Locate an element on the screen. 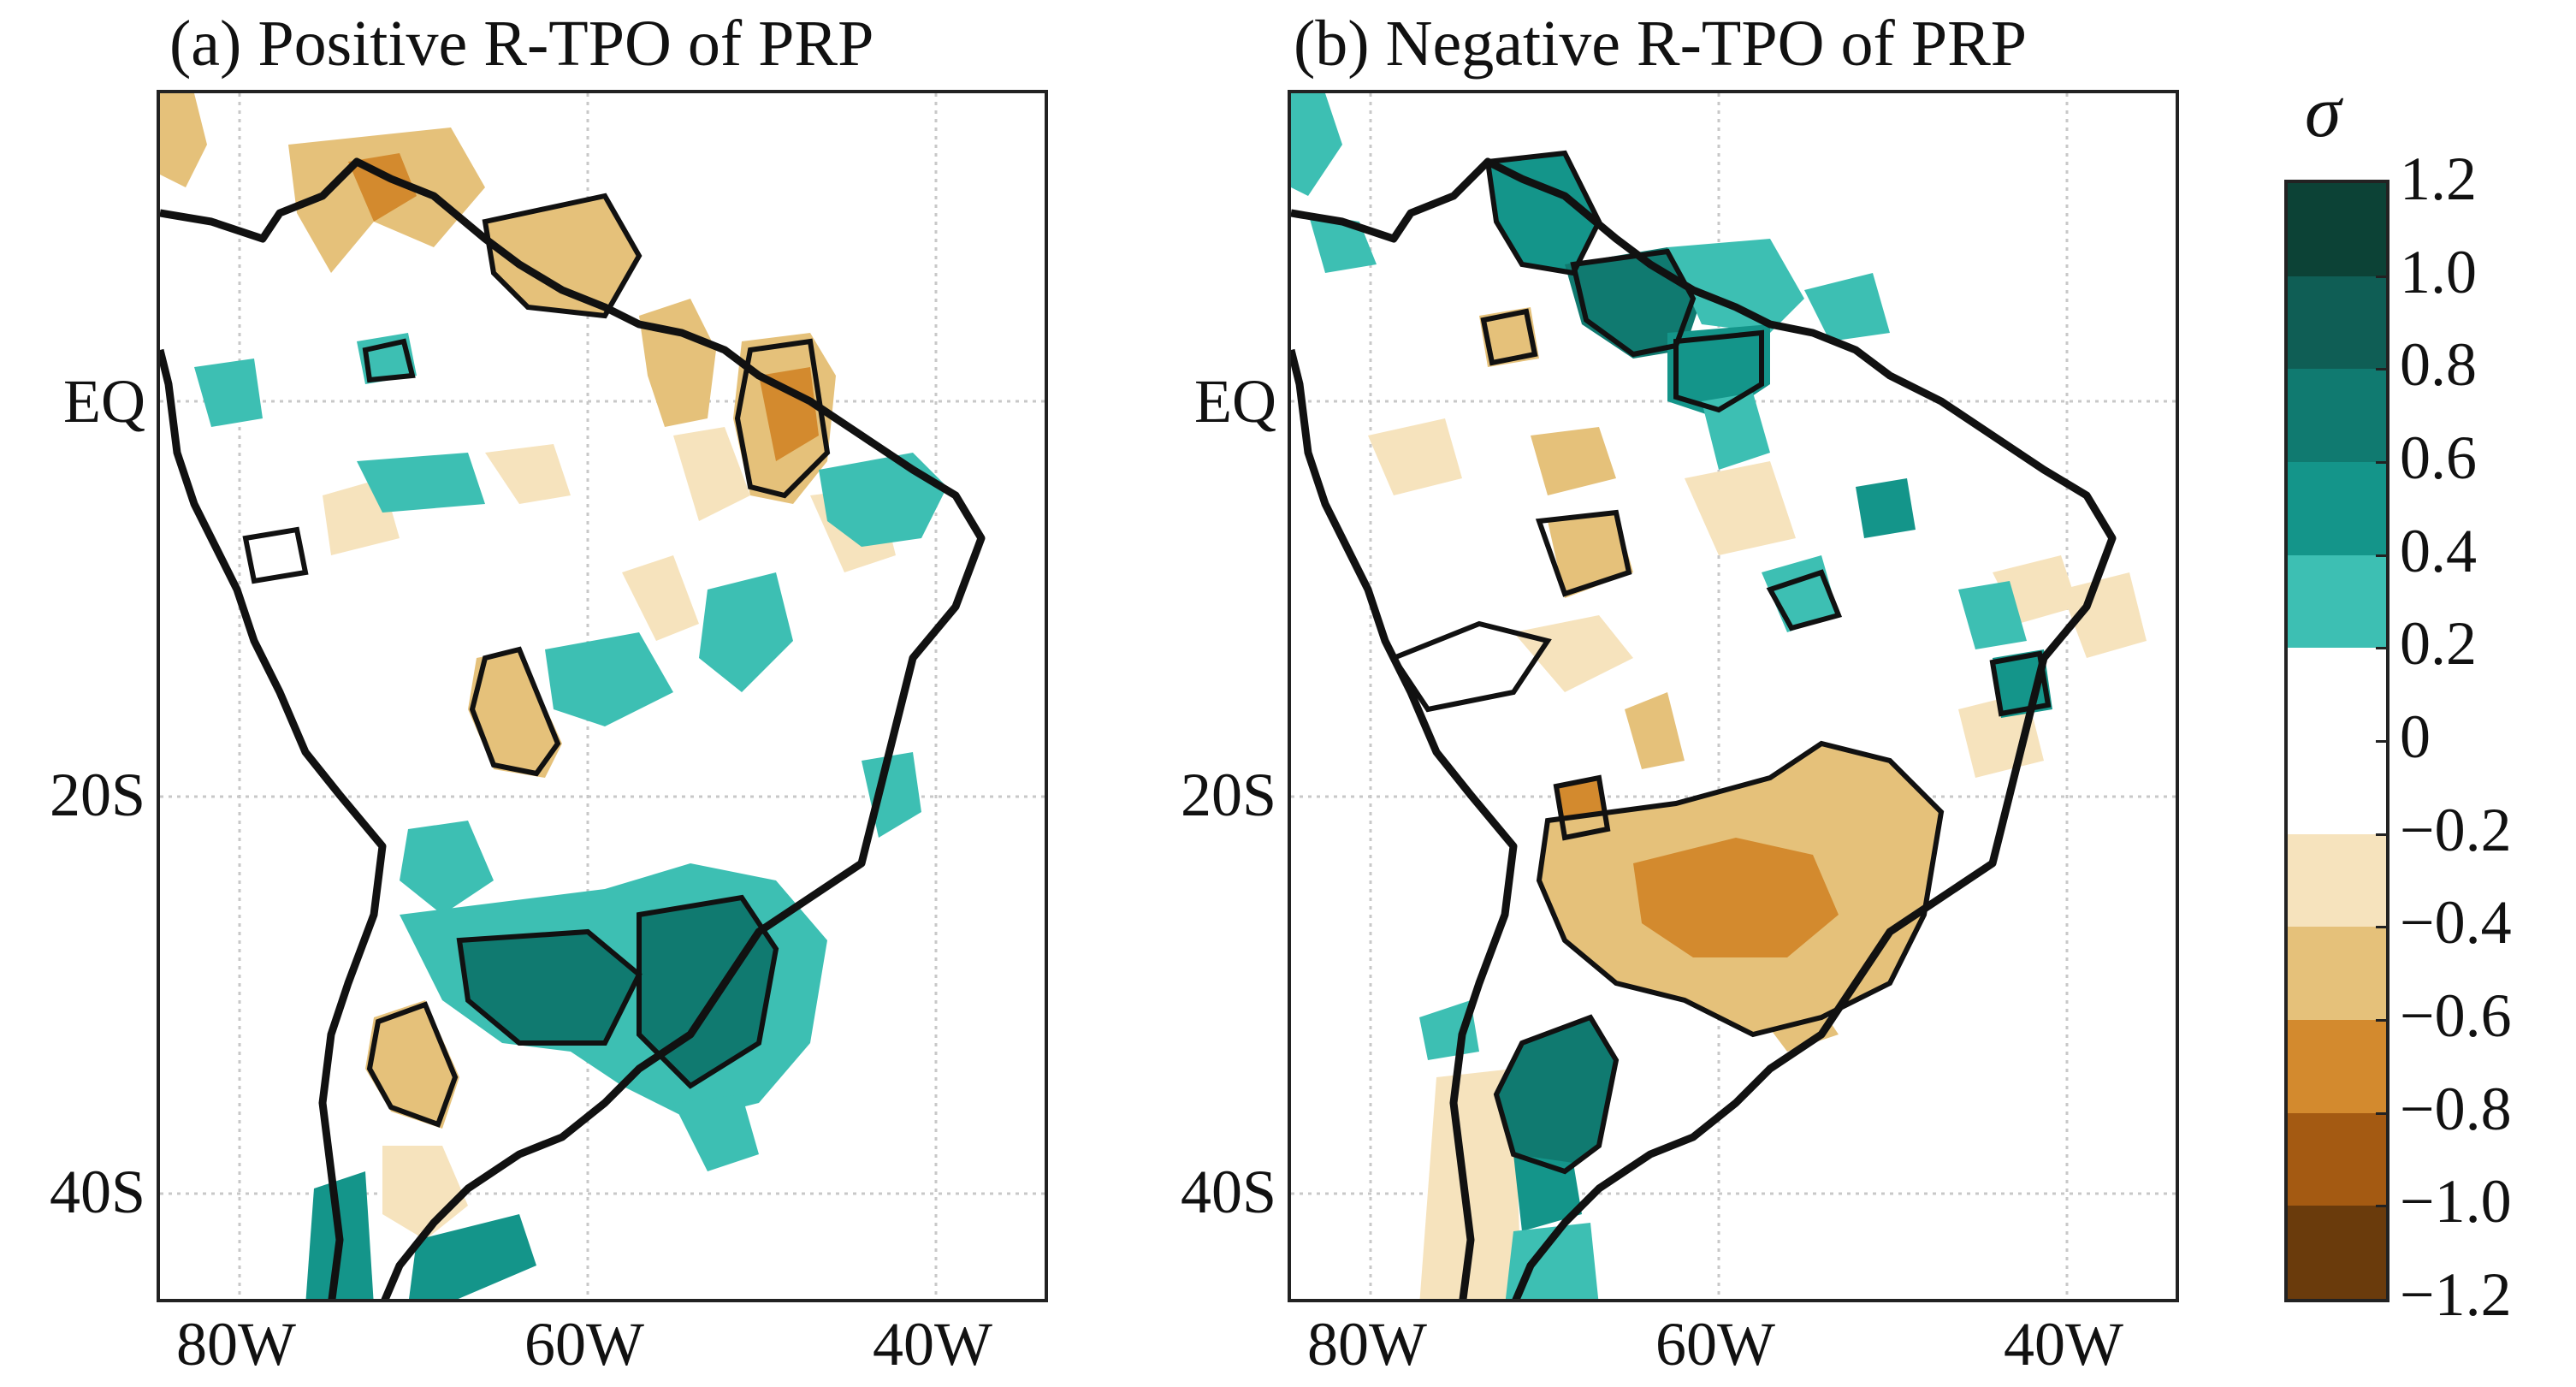 The width and height of the screenshot is (2576, 1387). colorbar-label: 0.8 is located at coordinates (2438, 365).